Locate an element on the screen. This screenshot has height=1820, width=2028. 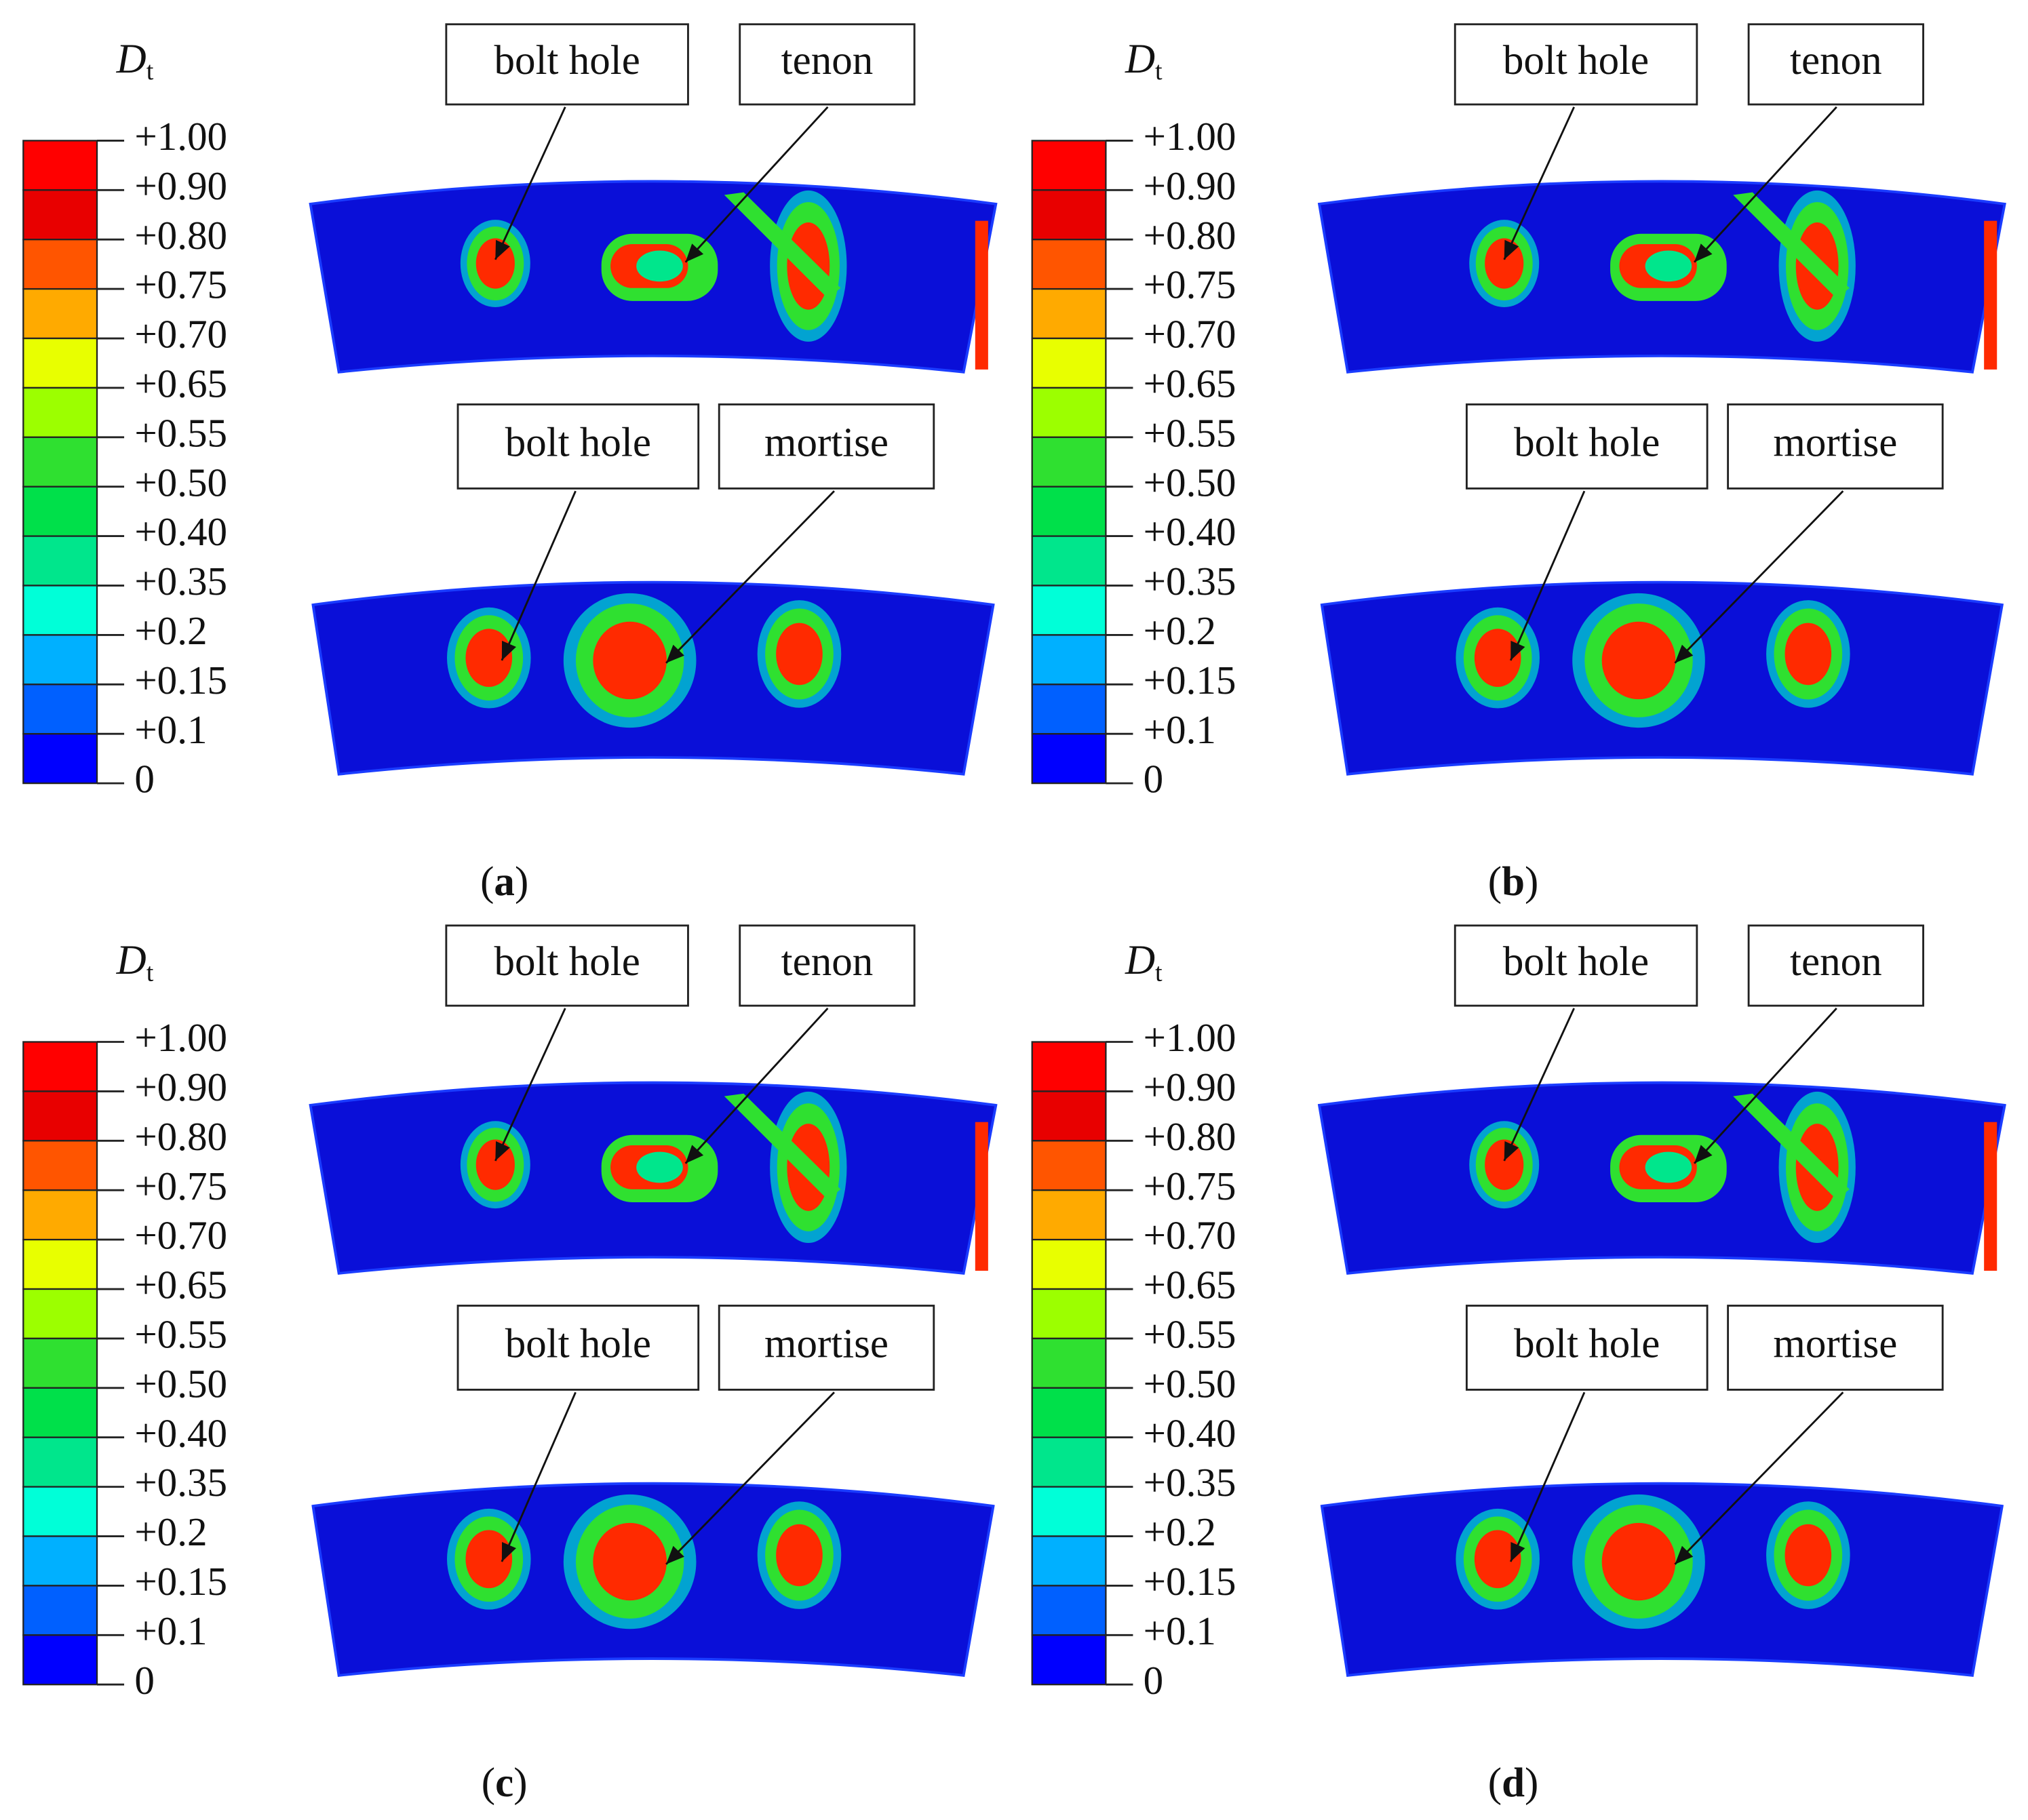
legend-label: +1.00 is located at coordinates (180, 136).